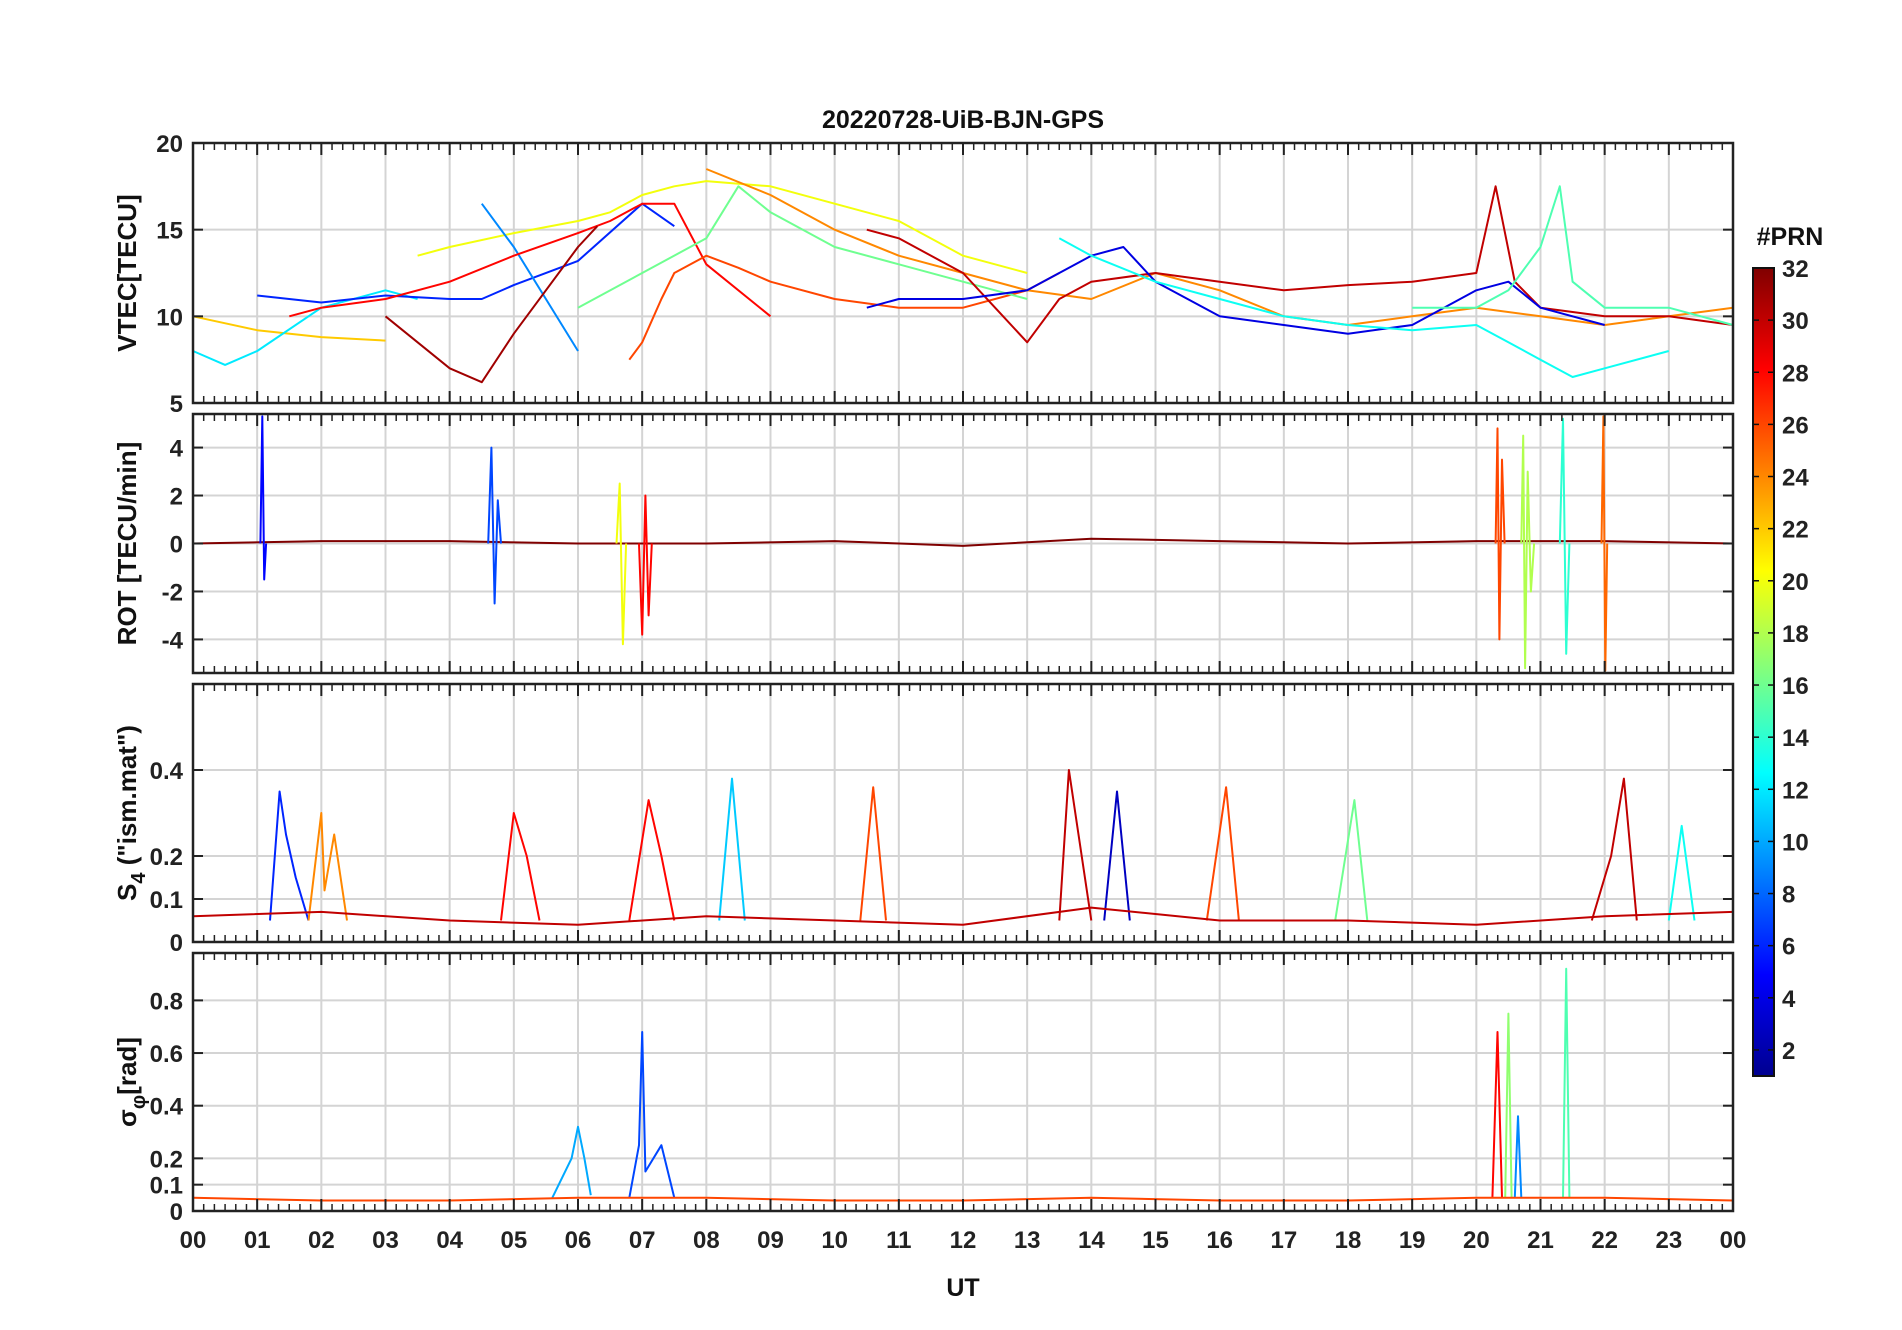  What do you see at coordinates (898, 1240) in the screenshot?
I see `x-tick-label: 11` at bounding box center [898, 1240].